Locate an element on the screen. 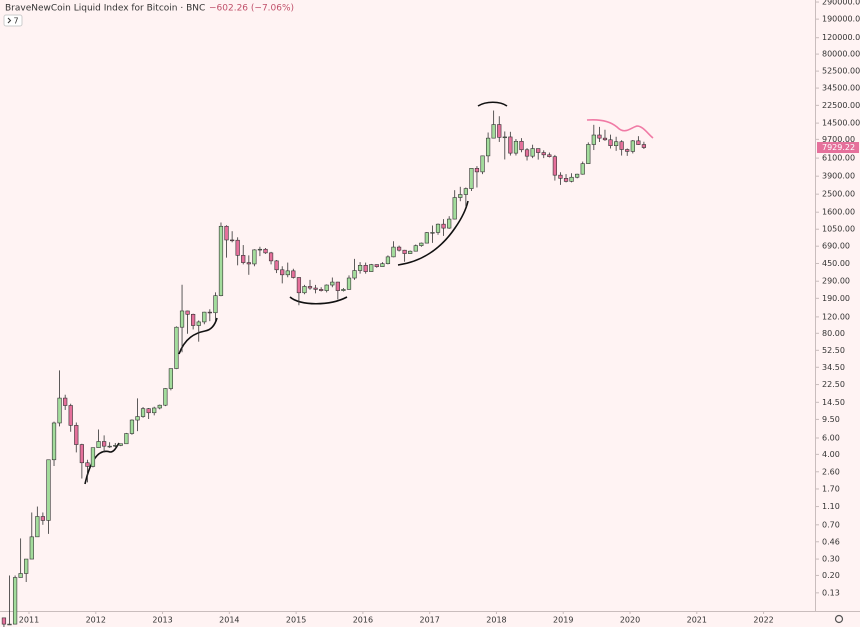 The width and height of the screenshot is (860, 627). change-label: −602.26 (−7.06%) is located at coordinates (251, 9).